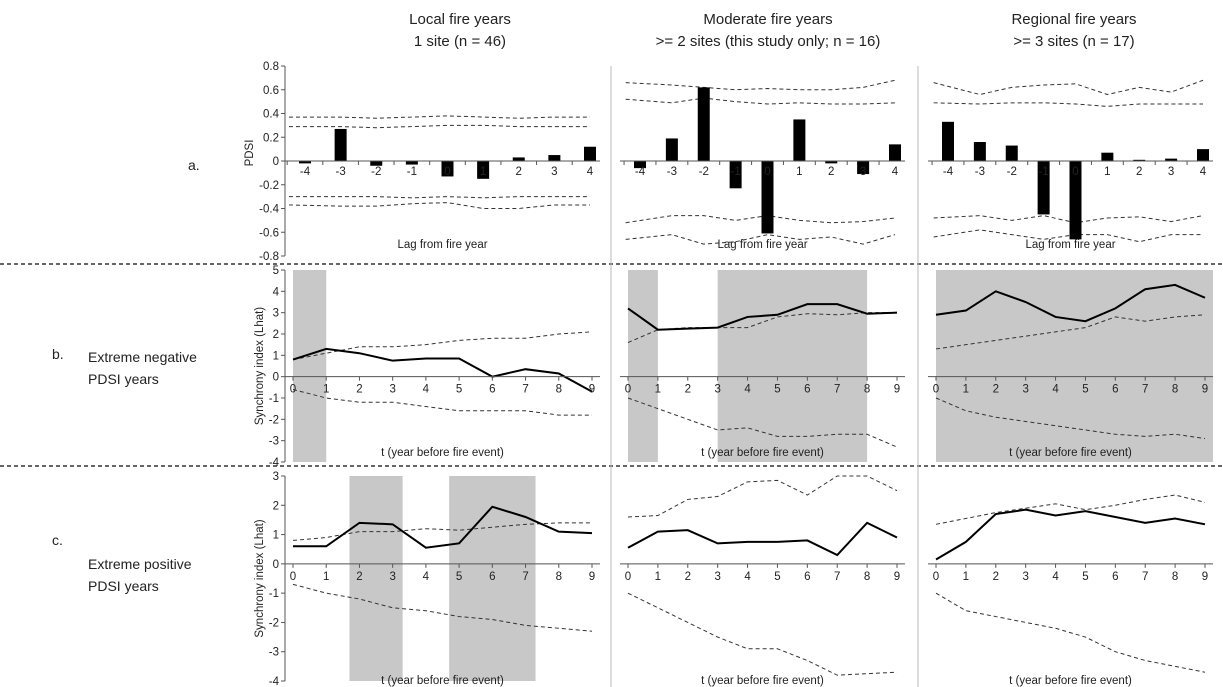 Image resolution: width=1223 pixels, height=687 pixels. I want to click on x-tick-label: -3, so click(341, 172).